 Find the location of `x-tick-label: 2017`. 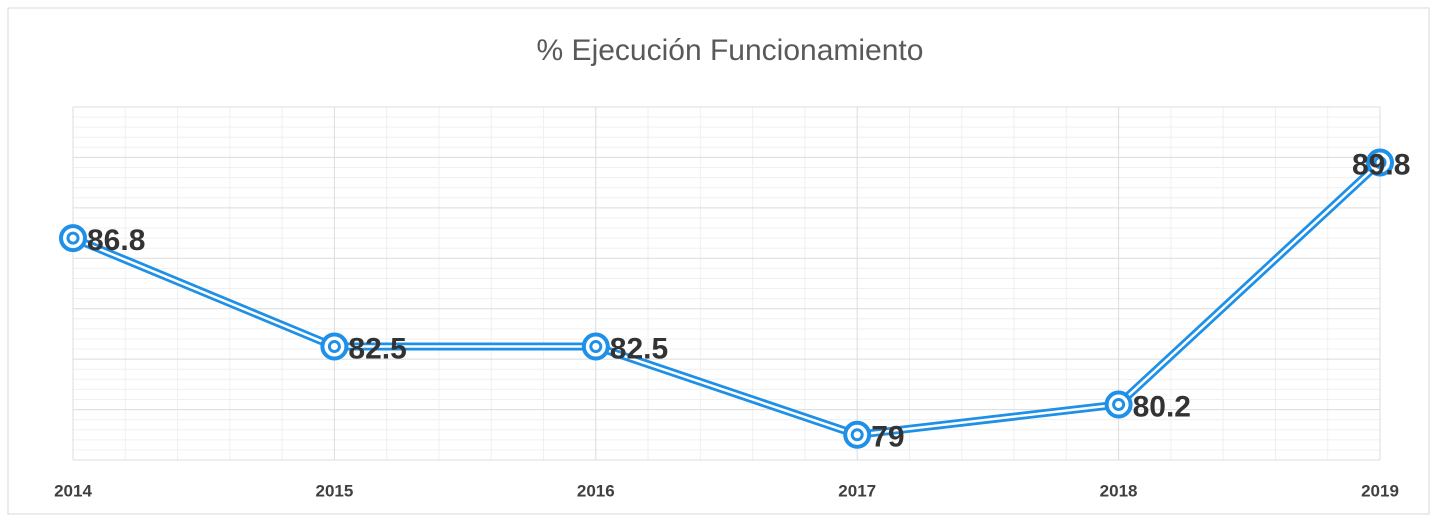

x-tick-label: 2017 is located at coordinates (857, 490).